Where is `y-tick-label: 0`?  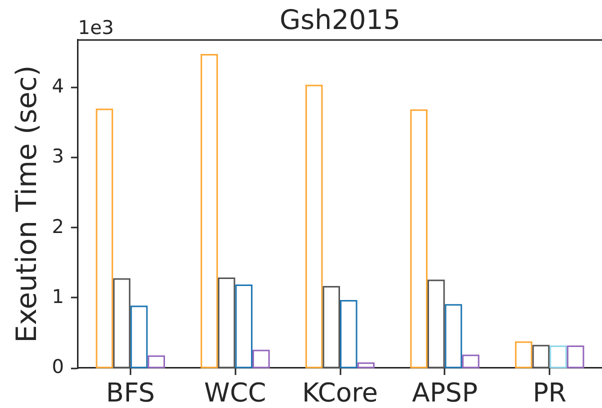
y-tick-label: 0 is located at coordinates (58, 367).